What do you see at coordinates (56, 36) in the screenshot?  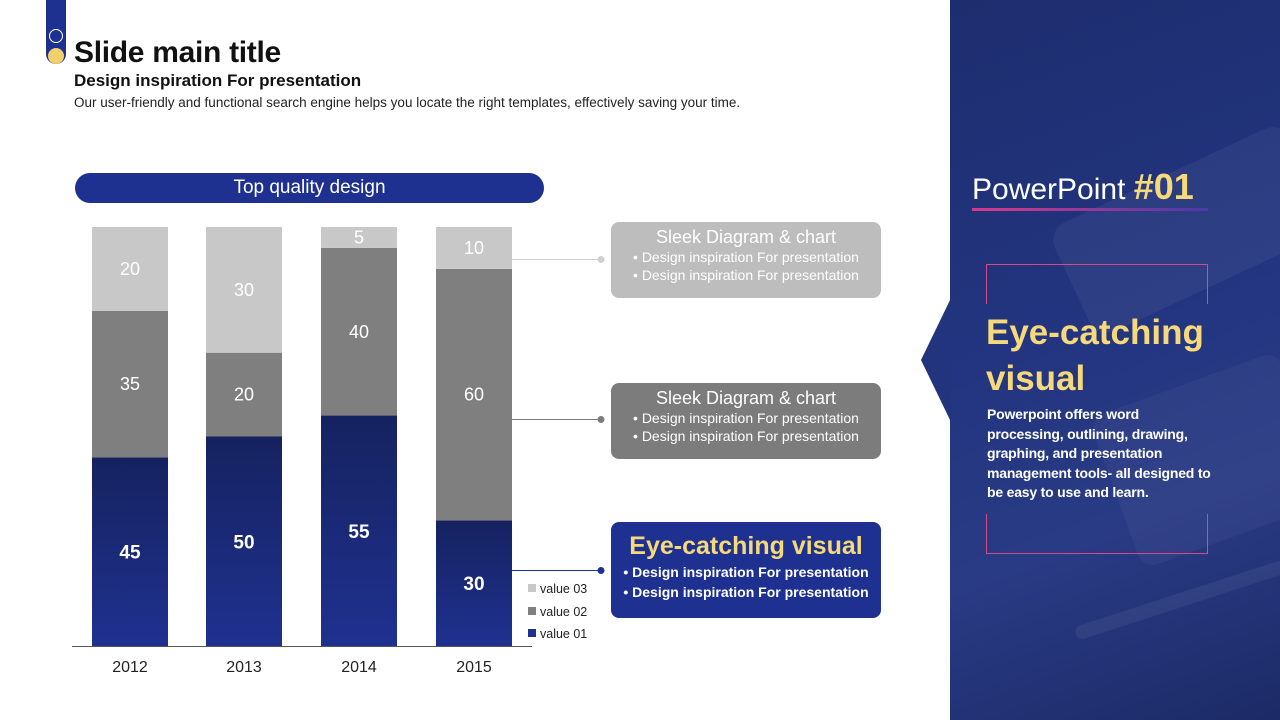 I see `header-ring-icon` at bounding box center [56, 36].